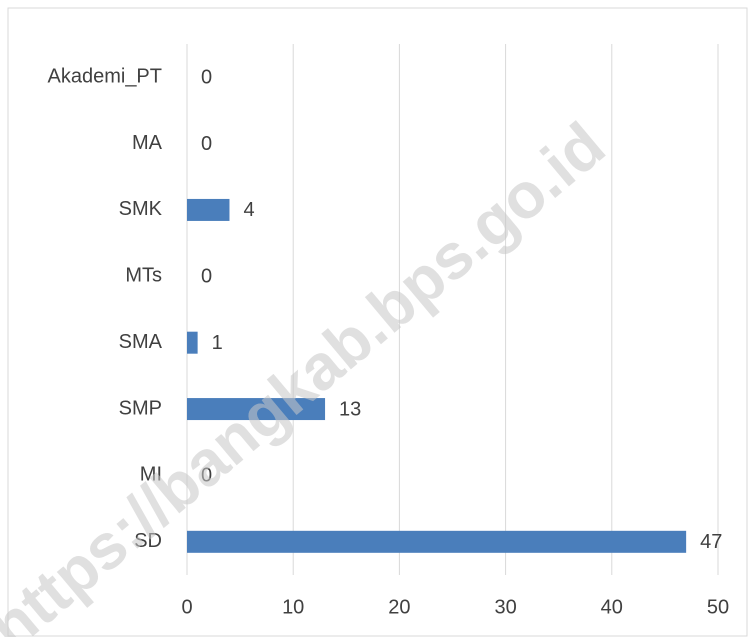  I want to click on x-tick-label: 0, so click(186, 607).